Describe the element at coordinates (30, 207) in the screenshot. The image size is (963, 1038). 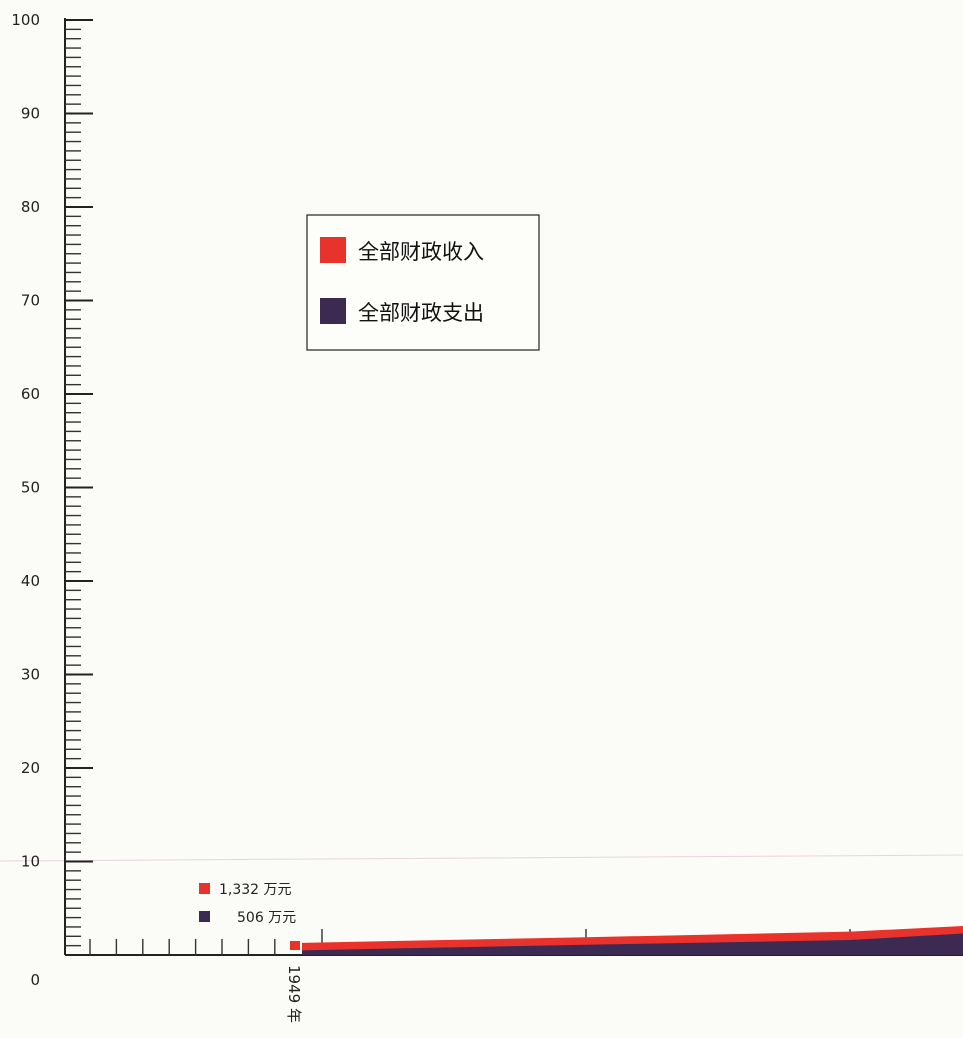
I see `y-tick-label: 80` at that location.